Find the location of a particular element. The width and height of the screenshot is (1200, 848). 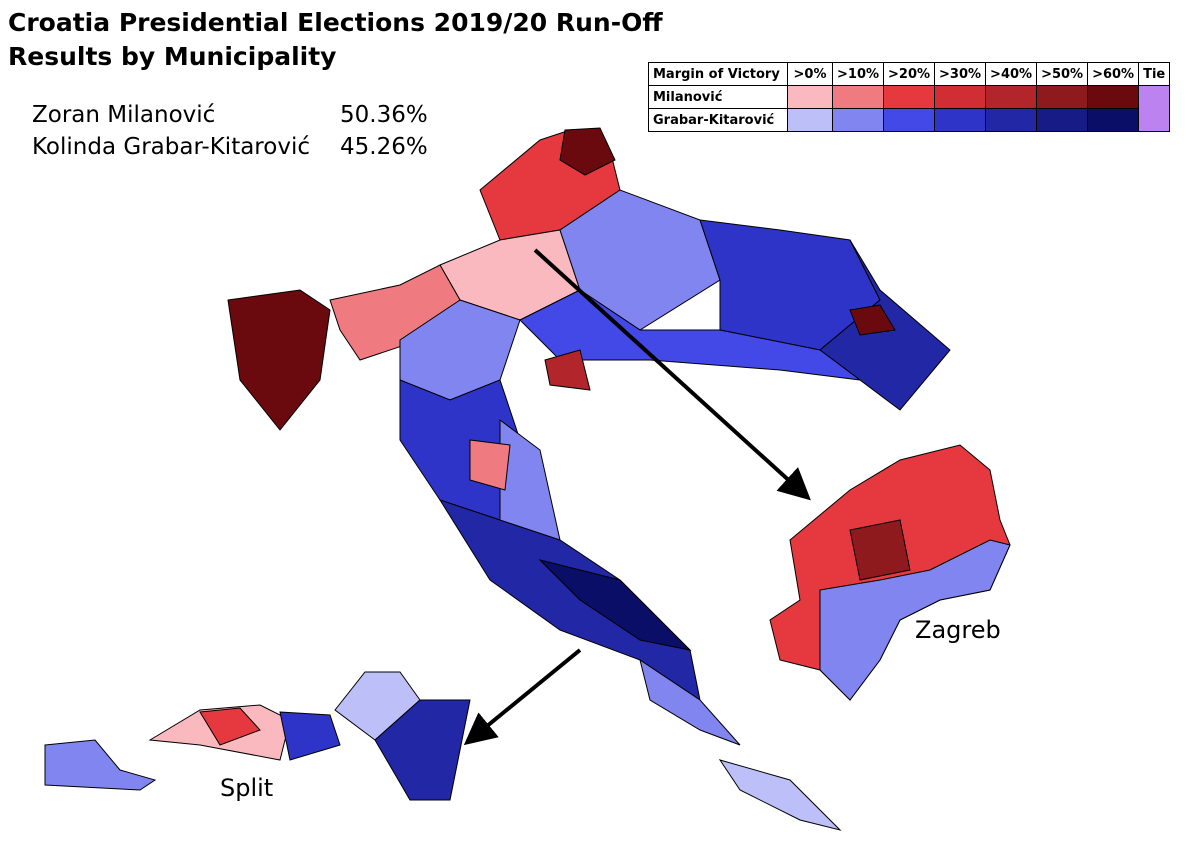

share: 45.26% is located at coordinates (384, 147).